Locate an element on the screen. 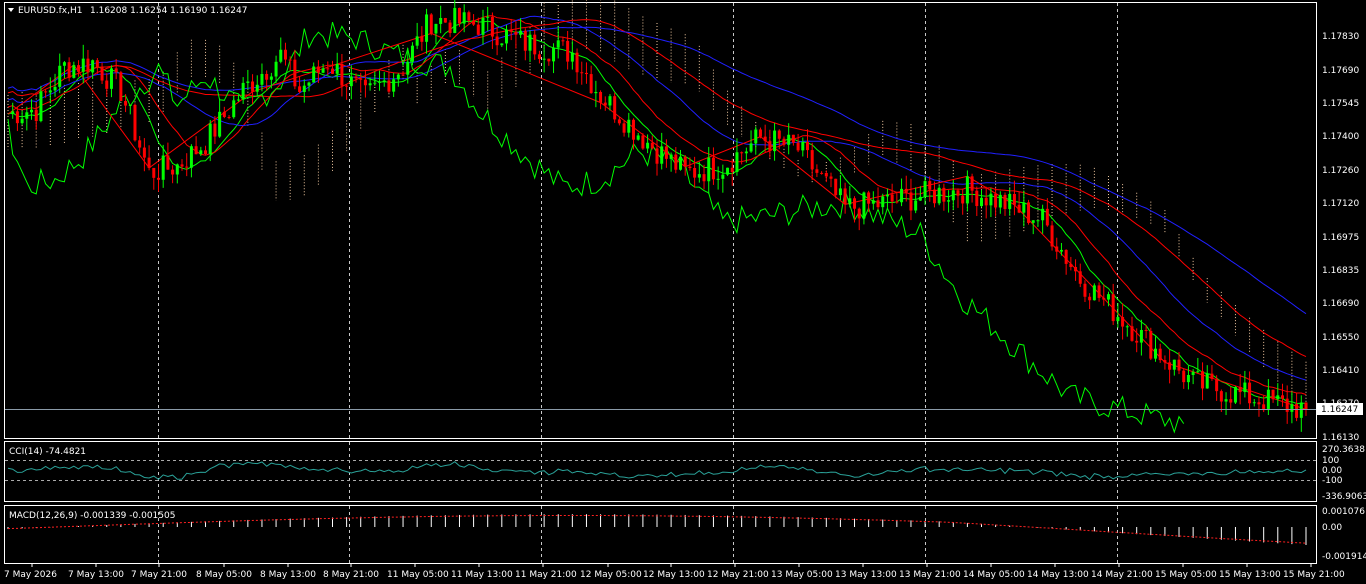  symbol-label: EURUSD.fx,H1 is located at coordinates (50, 11).